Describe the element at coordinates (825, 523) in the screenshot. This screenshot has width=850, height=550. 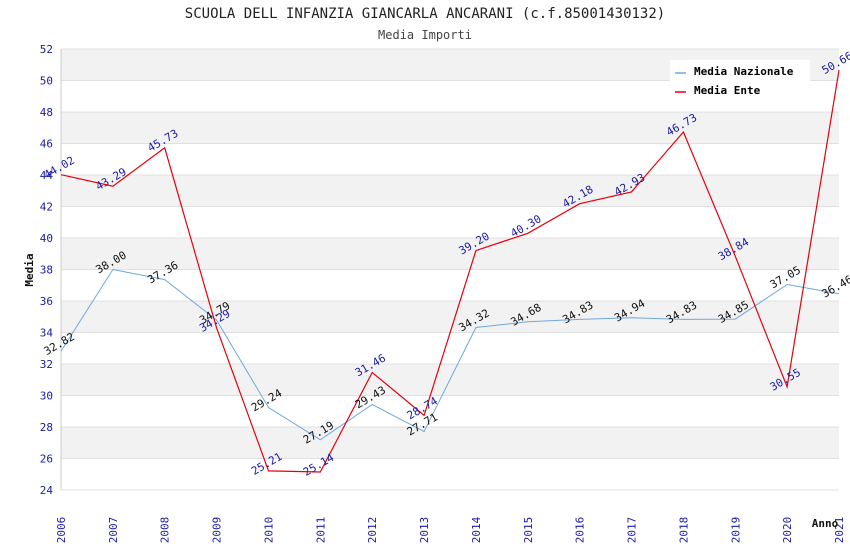
I see `x-axis-label: Anno` at that location.